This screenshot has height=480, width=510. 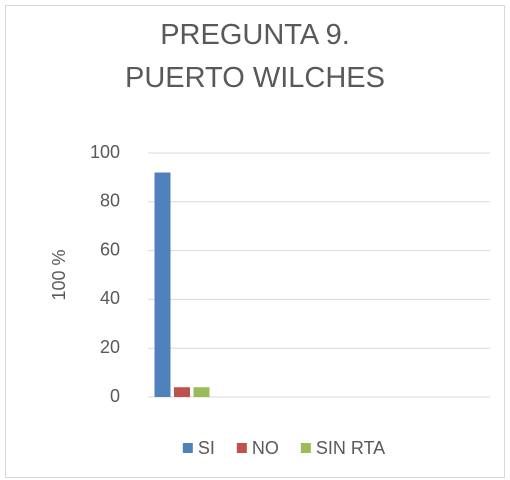 I want to click on legend-label: NO, so click(x=265, y=448).